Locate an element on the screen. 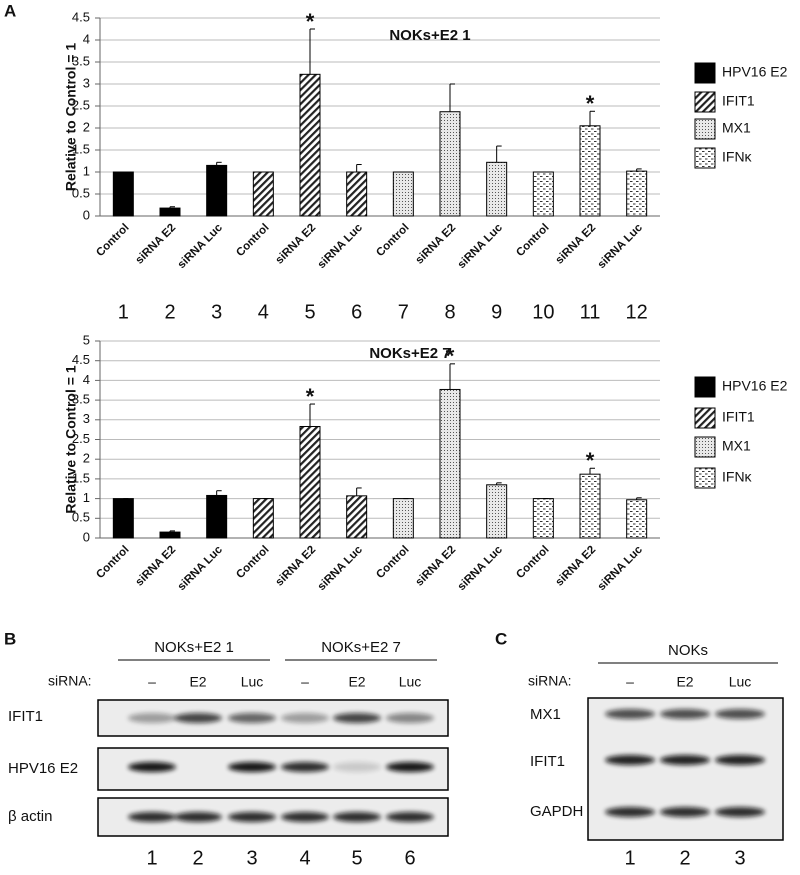 This screenshot has width=800, height=875. row-label: β actin is located at coordinates (30, 816).